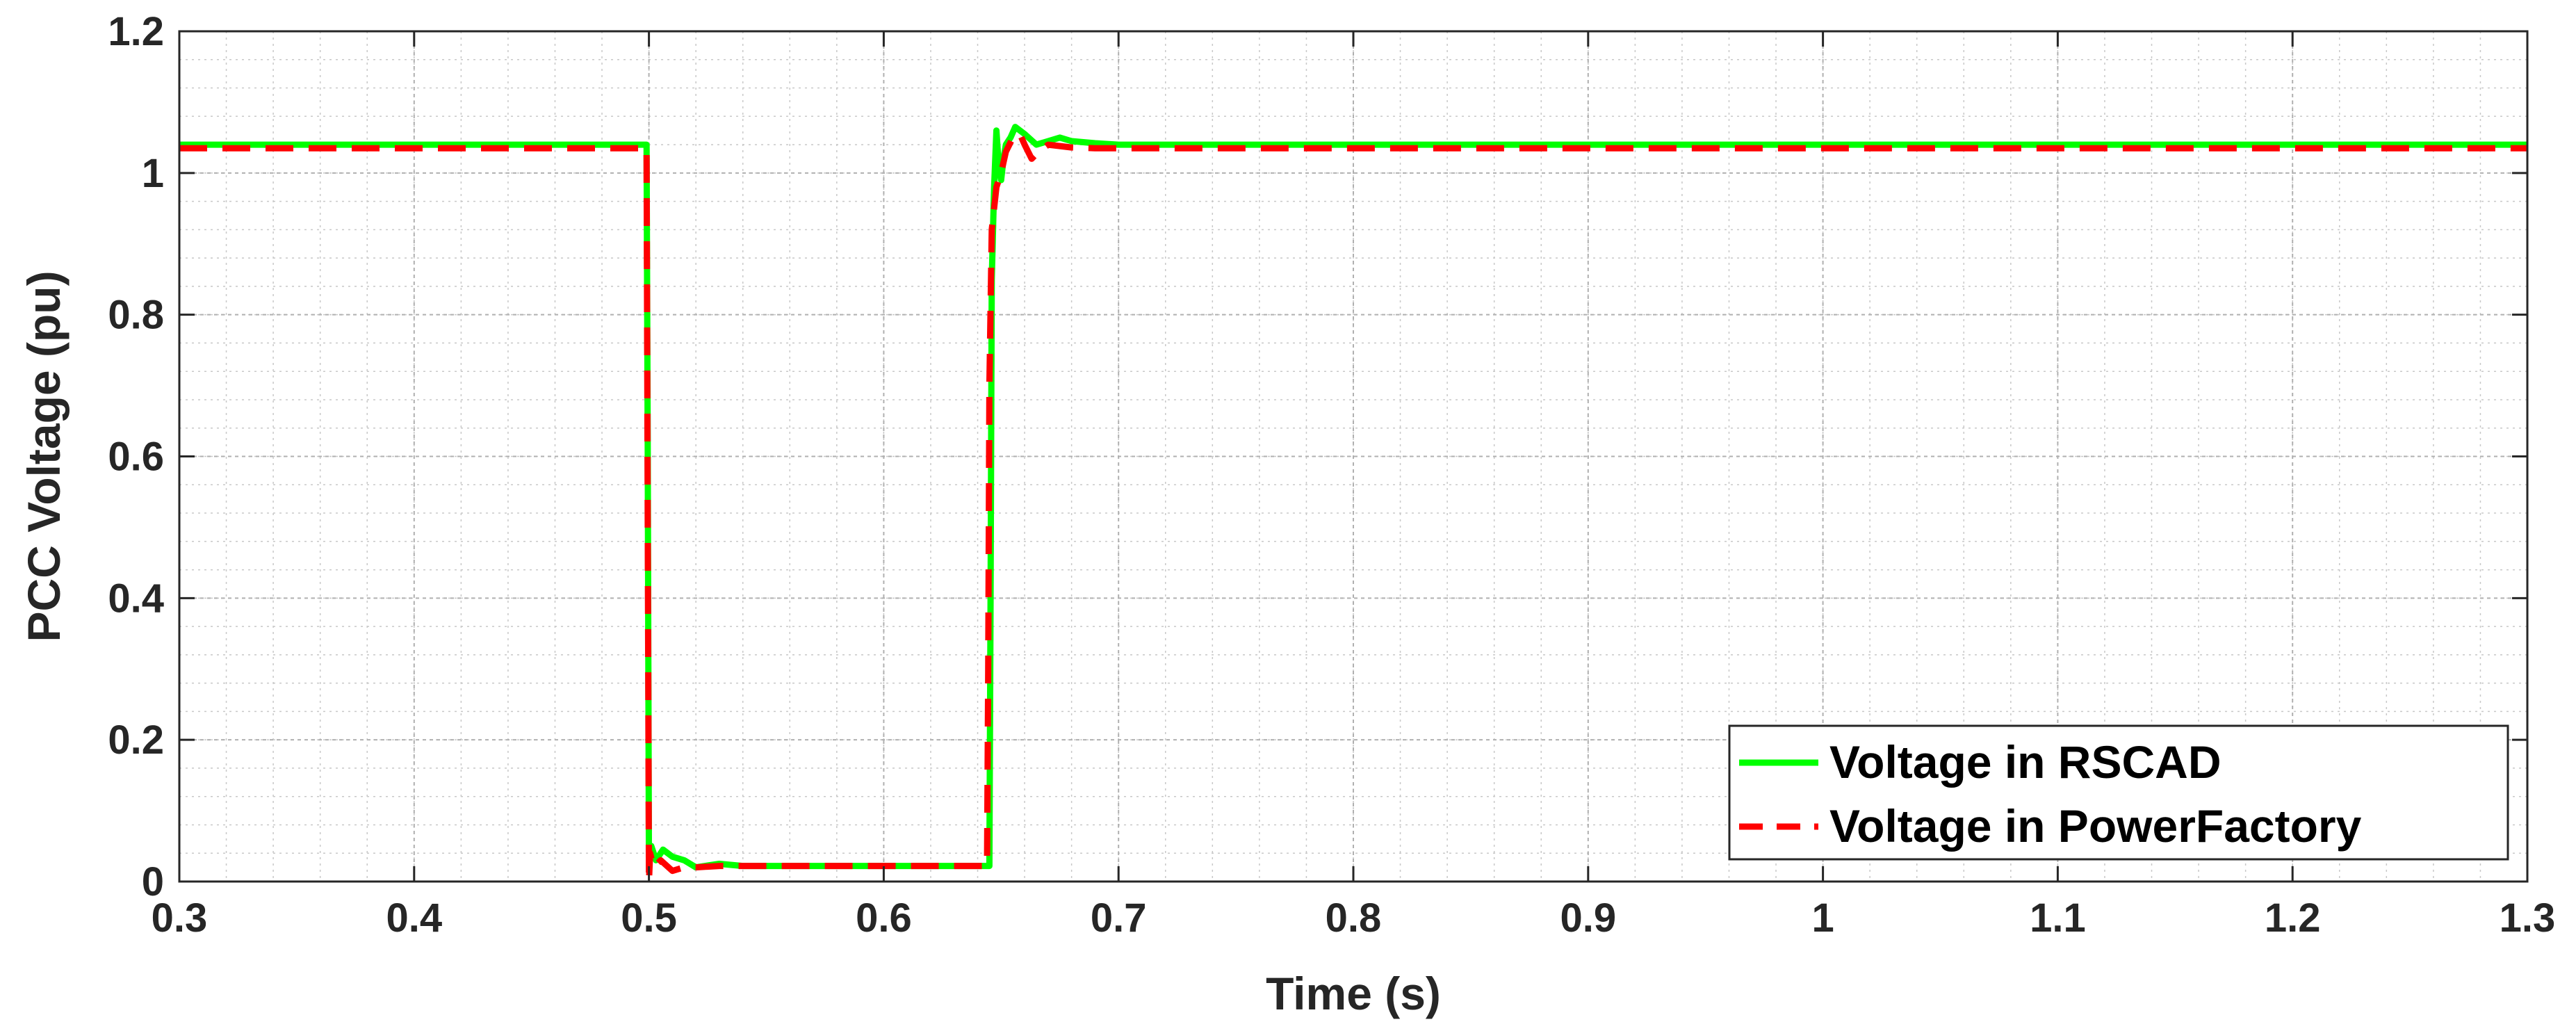 The width and height of the screenshot is (2576, 1031). What do you see at coordinates (136, 31) in the screenshot?
I see `y-tick-label: 1.2` at bounding box center [136, 31].